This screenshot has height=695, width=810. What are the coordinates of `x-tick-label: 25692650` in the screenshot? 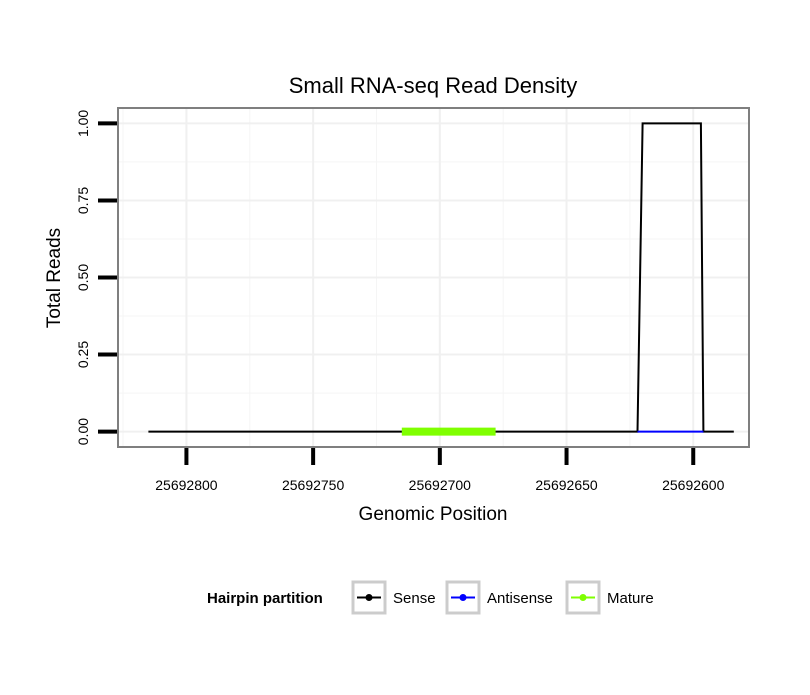 It's located at (566, 485).